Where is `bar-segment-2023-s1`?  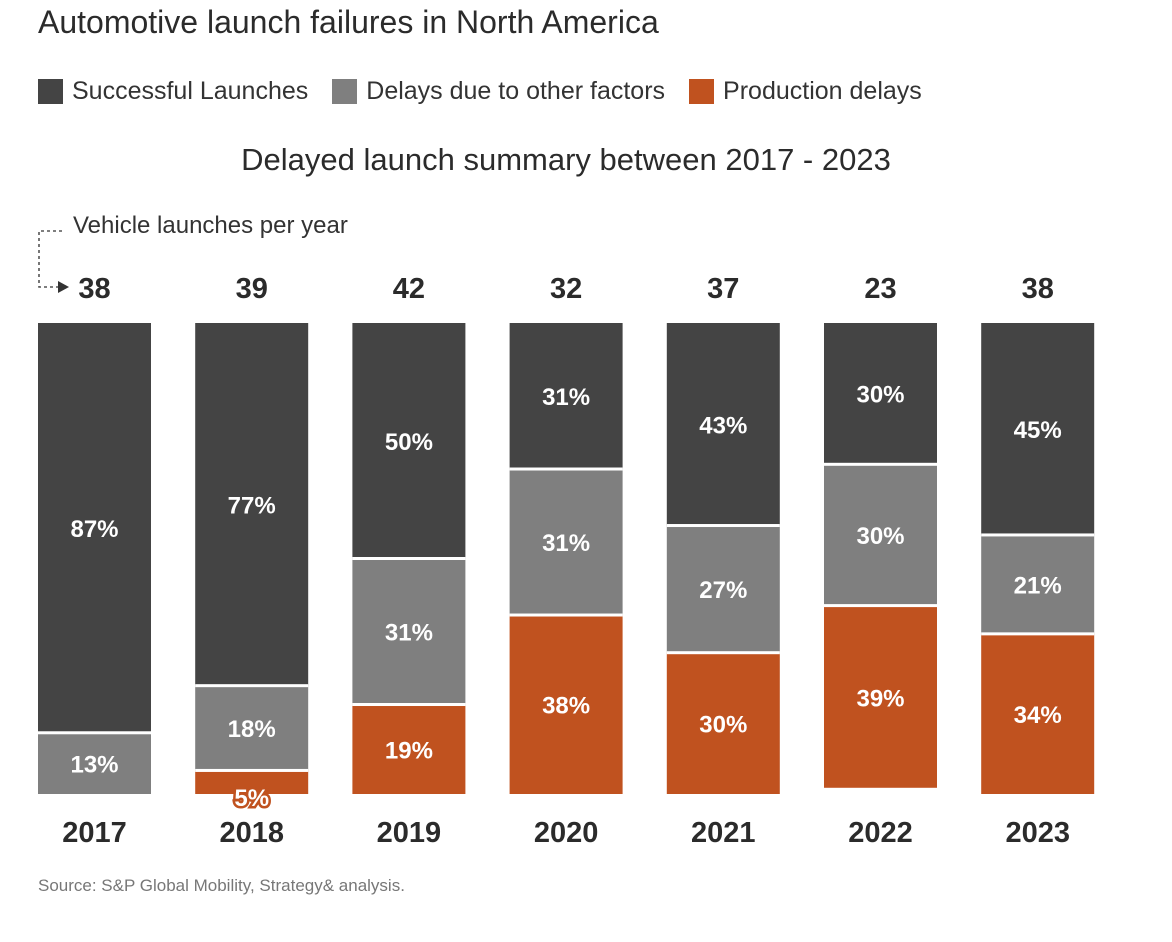 bar-segment-2023-s1 is located at coordinates (1038, 584).